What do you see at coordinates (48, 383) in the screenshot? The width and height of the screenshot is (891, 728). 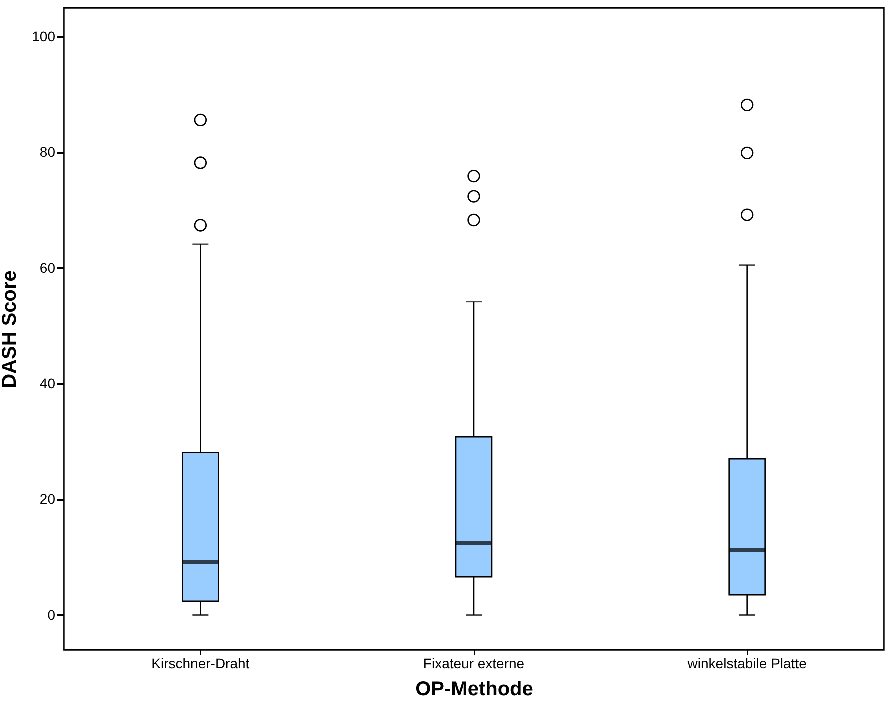 I see `y-tick-label: 40` at bounding box center [48, 383].